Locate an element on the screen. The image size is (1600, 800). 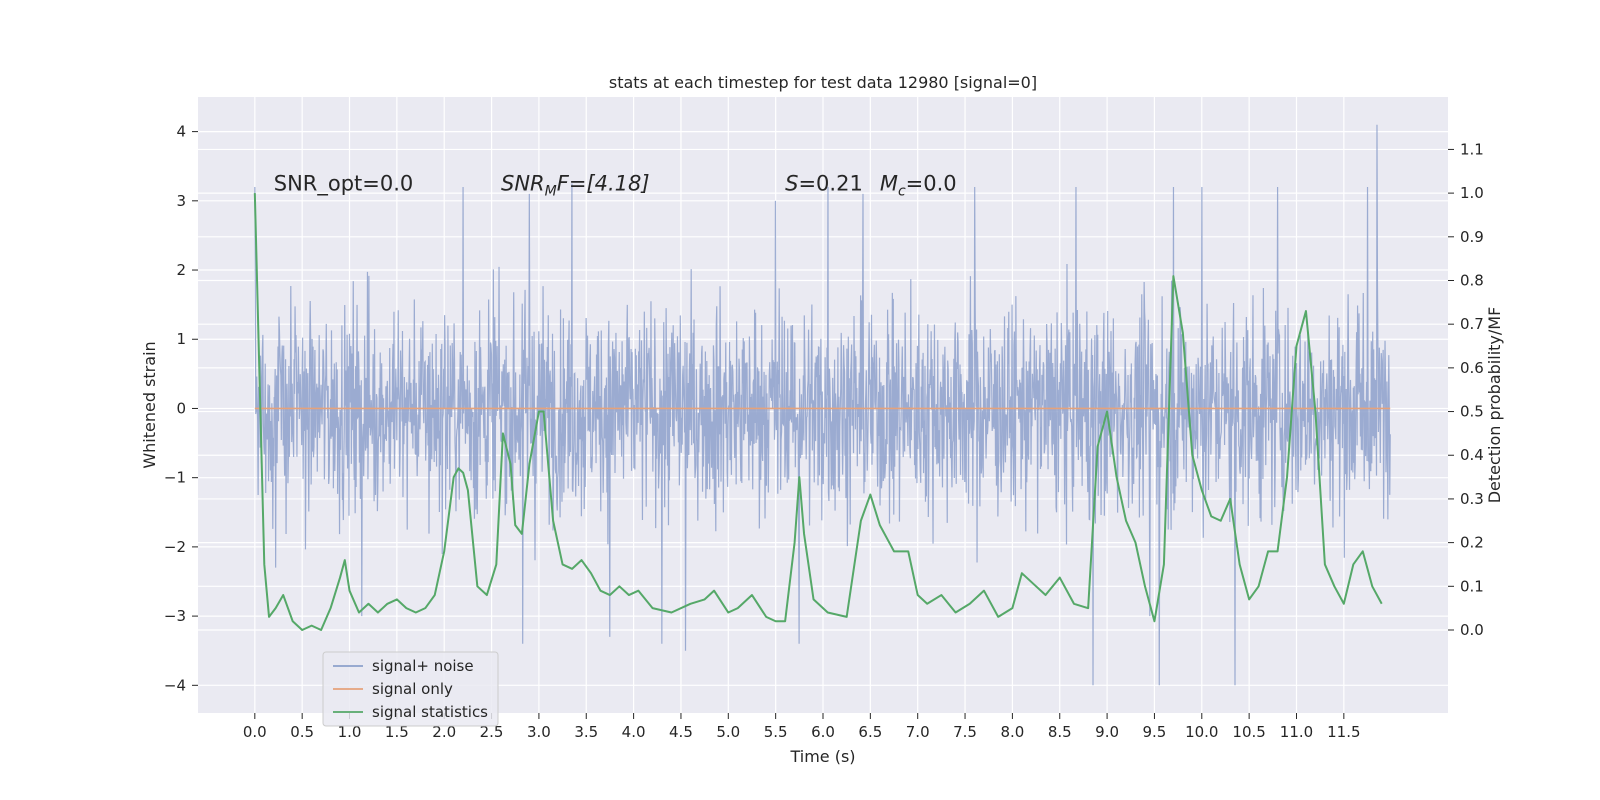
y-right-tick-label: 0.7 is located at coordinates (1472, 324).